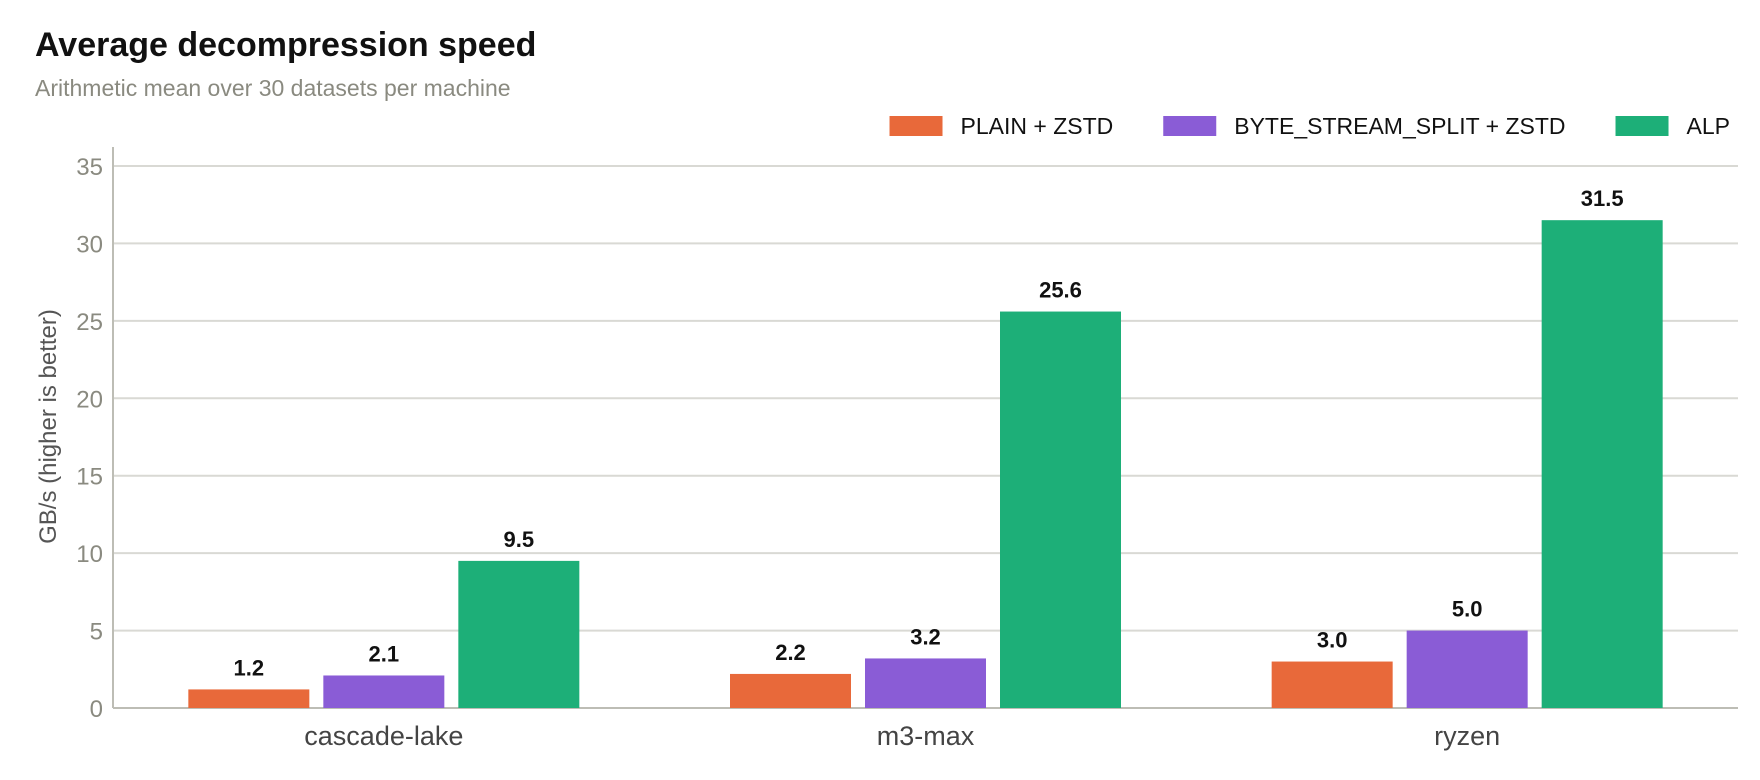 This screenshot has height=780, width=1760. Describe the element at coordinates (89, 477) in the screenshot. I see `y-tick-label: 15` at that location.